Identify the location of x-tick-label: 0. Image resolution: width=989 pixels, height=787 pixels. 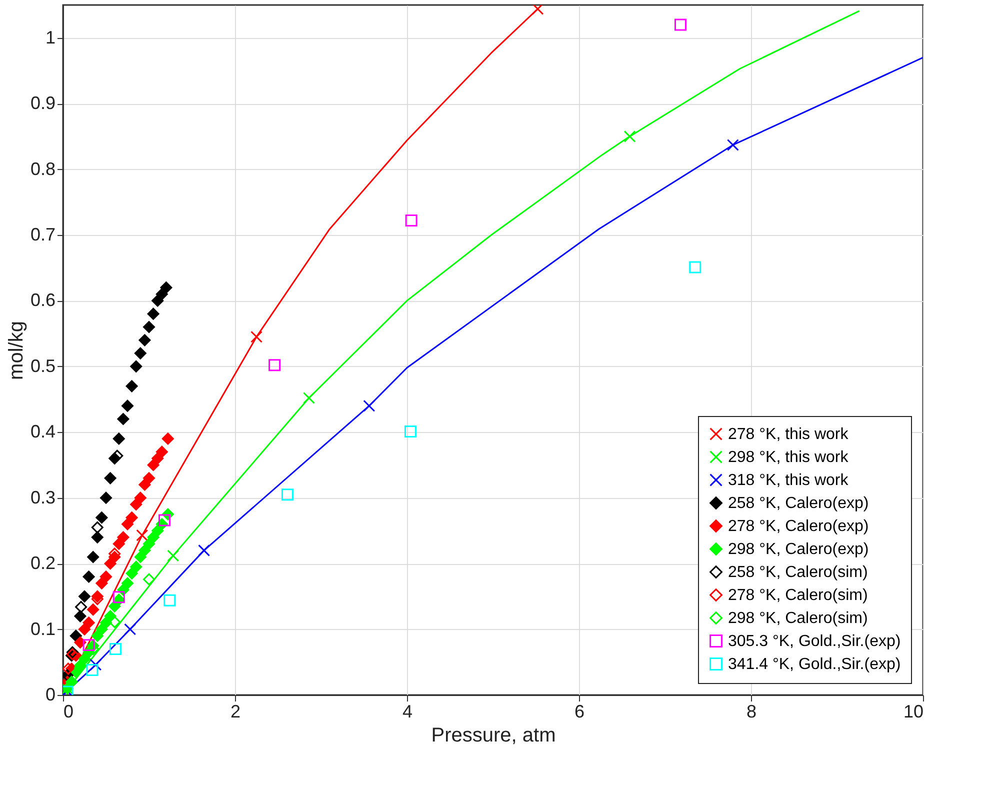
(69, 712).